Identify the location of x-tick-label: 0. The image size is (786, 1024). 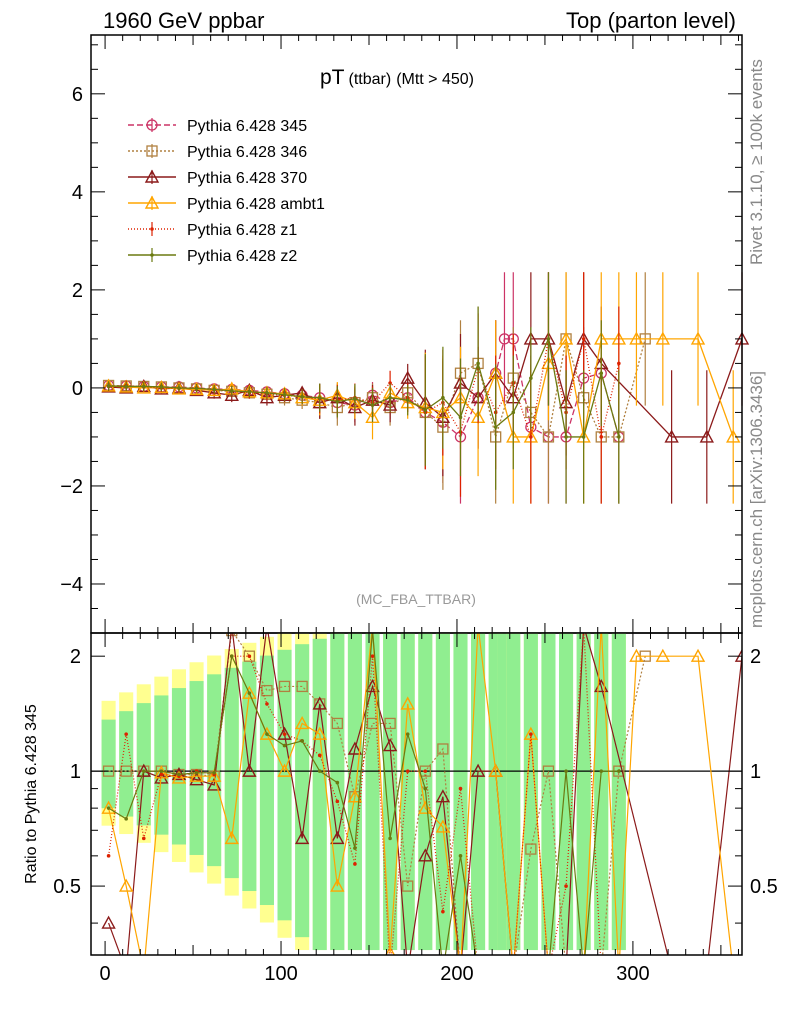
(105, 974).